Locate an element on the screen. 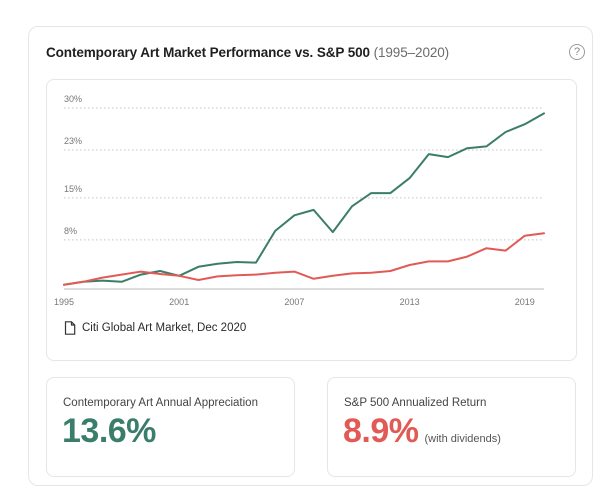 The image size is (598, 486). document-icon is located at coordinates (70, 328).